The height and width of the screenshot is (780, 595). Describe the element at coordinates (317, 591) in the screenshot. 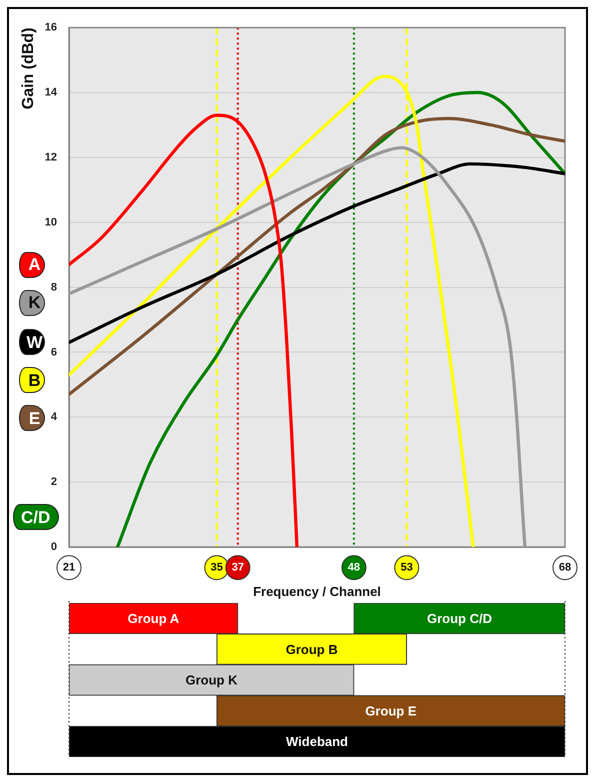

I see `x-axis-title: Frequency / Channel` at that location.